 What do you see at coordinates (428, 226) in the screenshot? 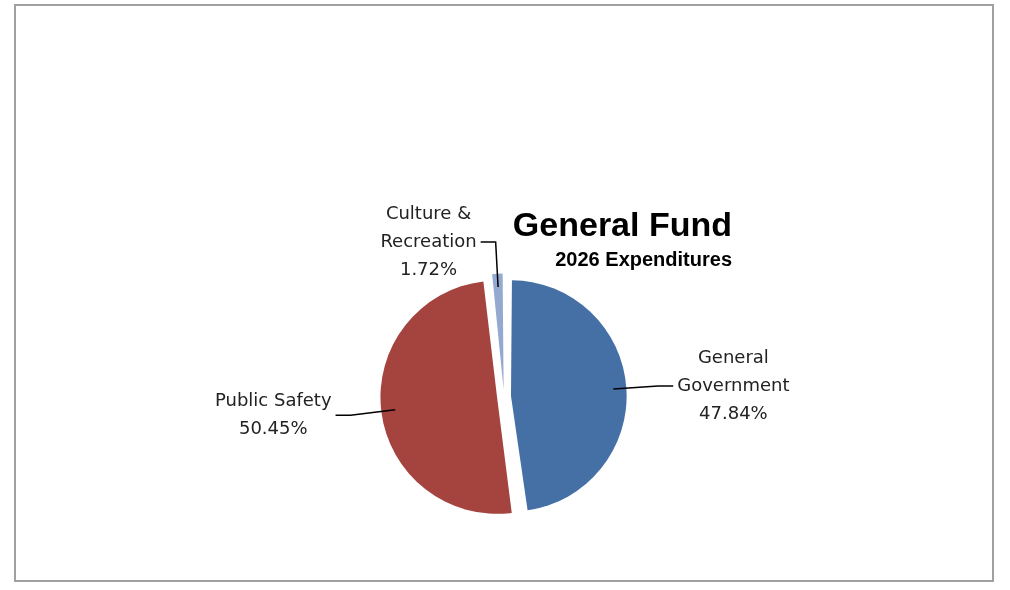
I see `slice-label: Culture & Recreation` at bounding box center [428, 226].